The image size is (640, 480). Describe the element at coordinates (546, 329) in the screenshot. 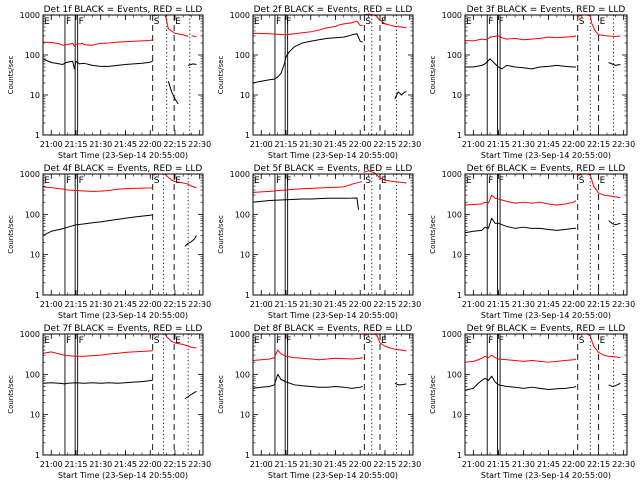

I see `panel-title: Det 9f BLACK = Events, RED = LLD` at that location.